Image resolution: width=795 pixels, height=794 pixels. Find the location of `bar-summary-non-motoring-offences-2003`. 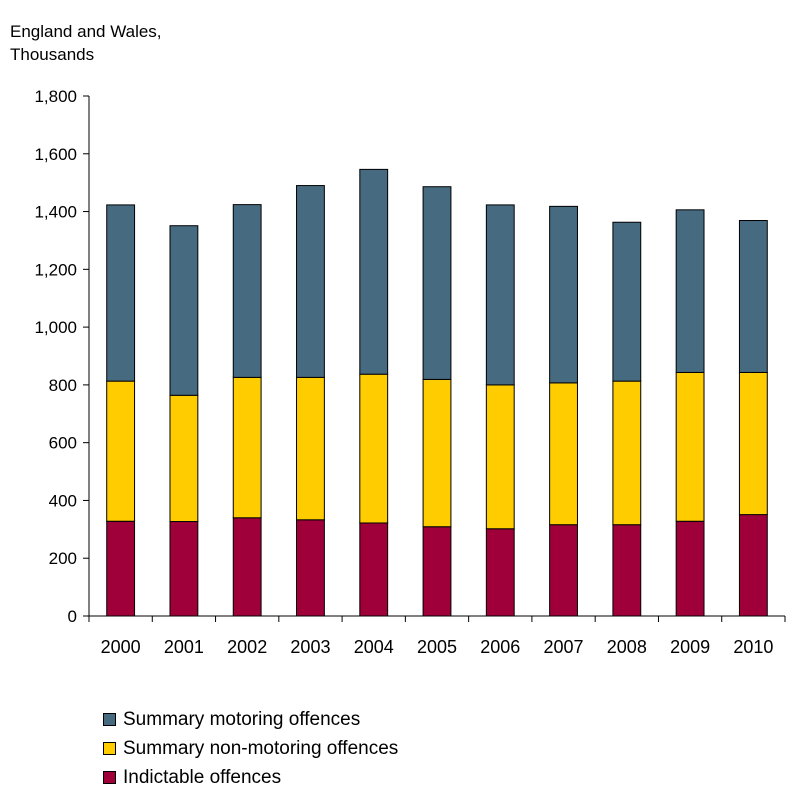

bar-summary-non-motoring-offences-2003 is located at coordinates (310, 448).